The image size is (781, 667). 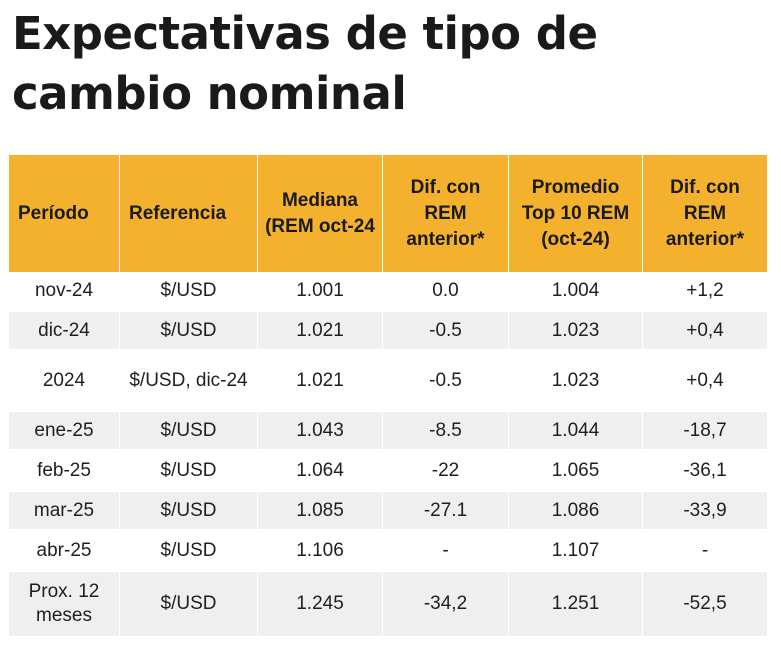 I want to click on cell-mediana: 1.106, so click(x=320, y=552).